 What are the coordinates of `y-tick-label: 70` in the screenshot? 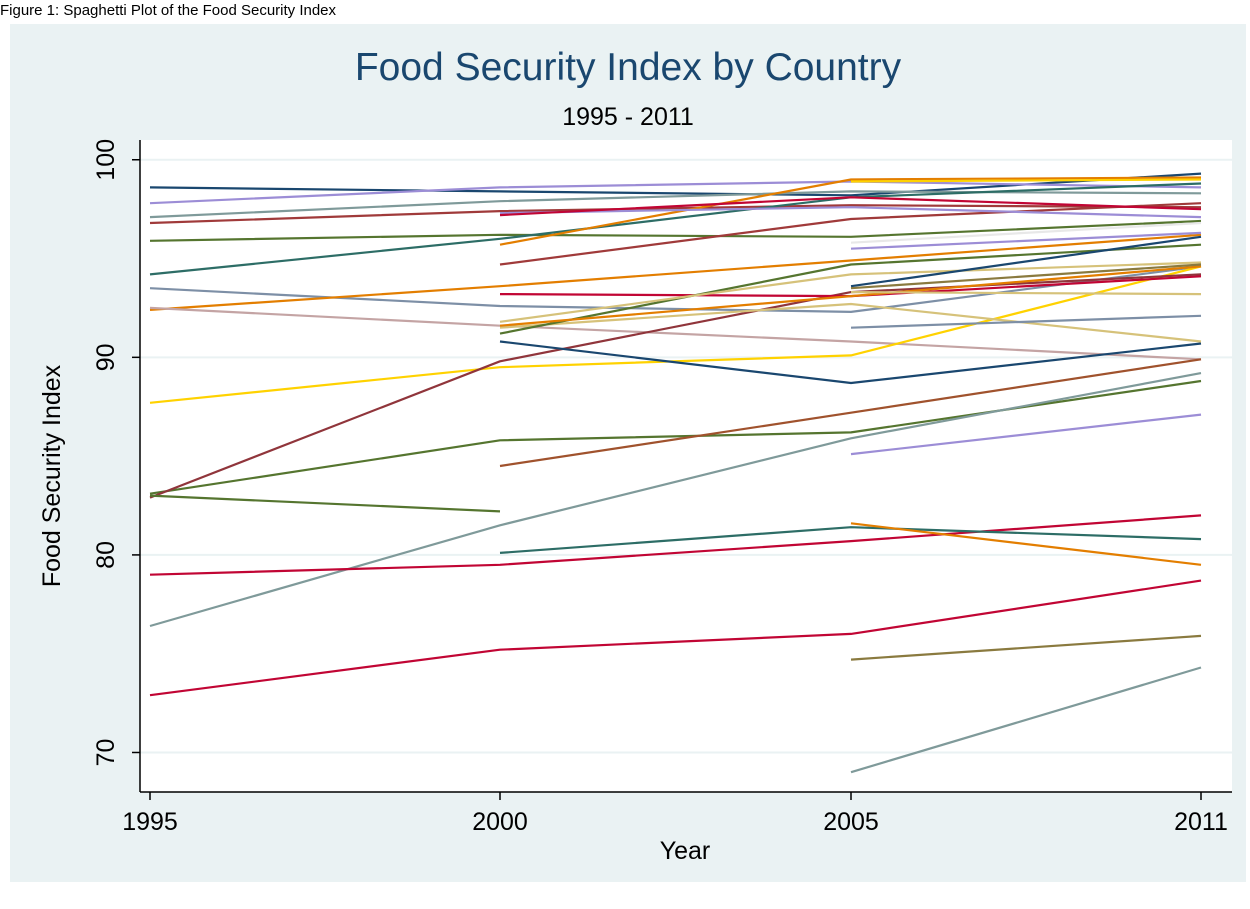 It's located at (106, 753).